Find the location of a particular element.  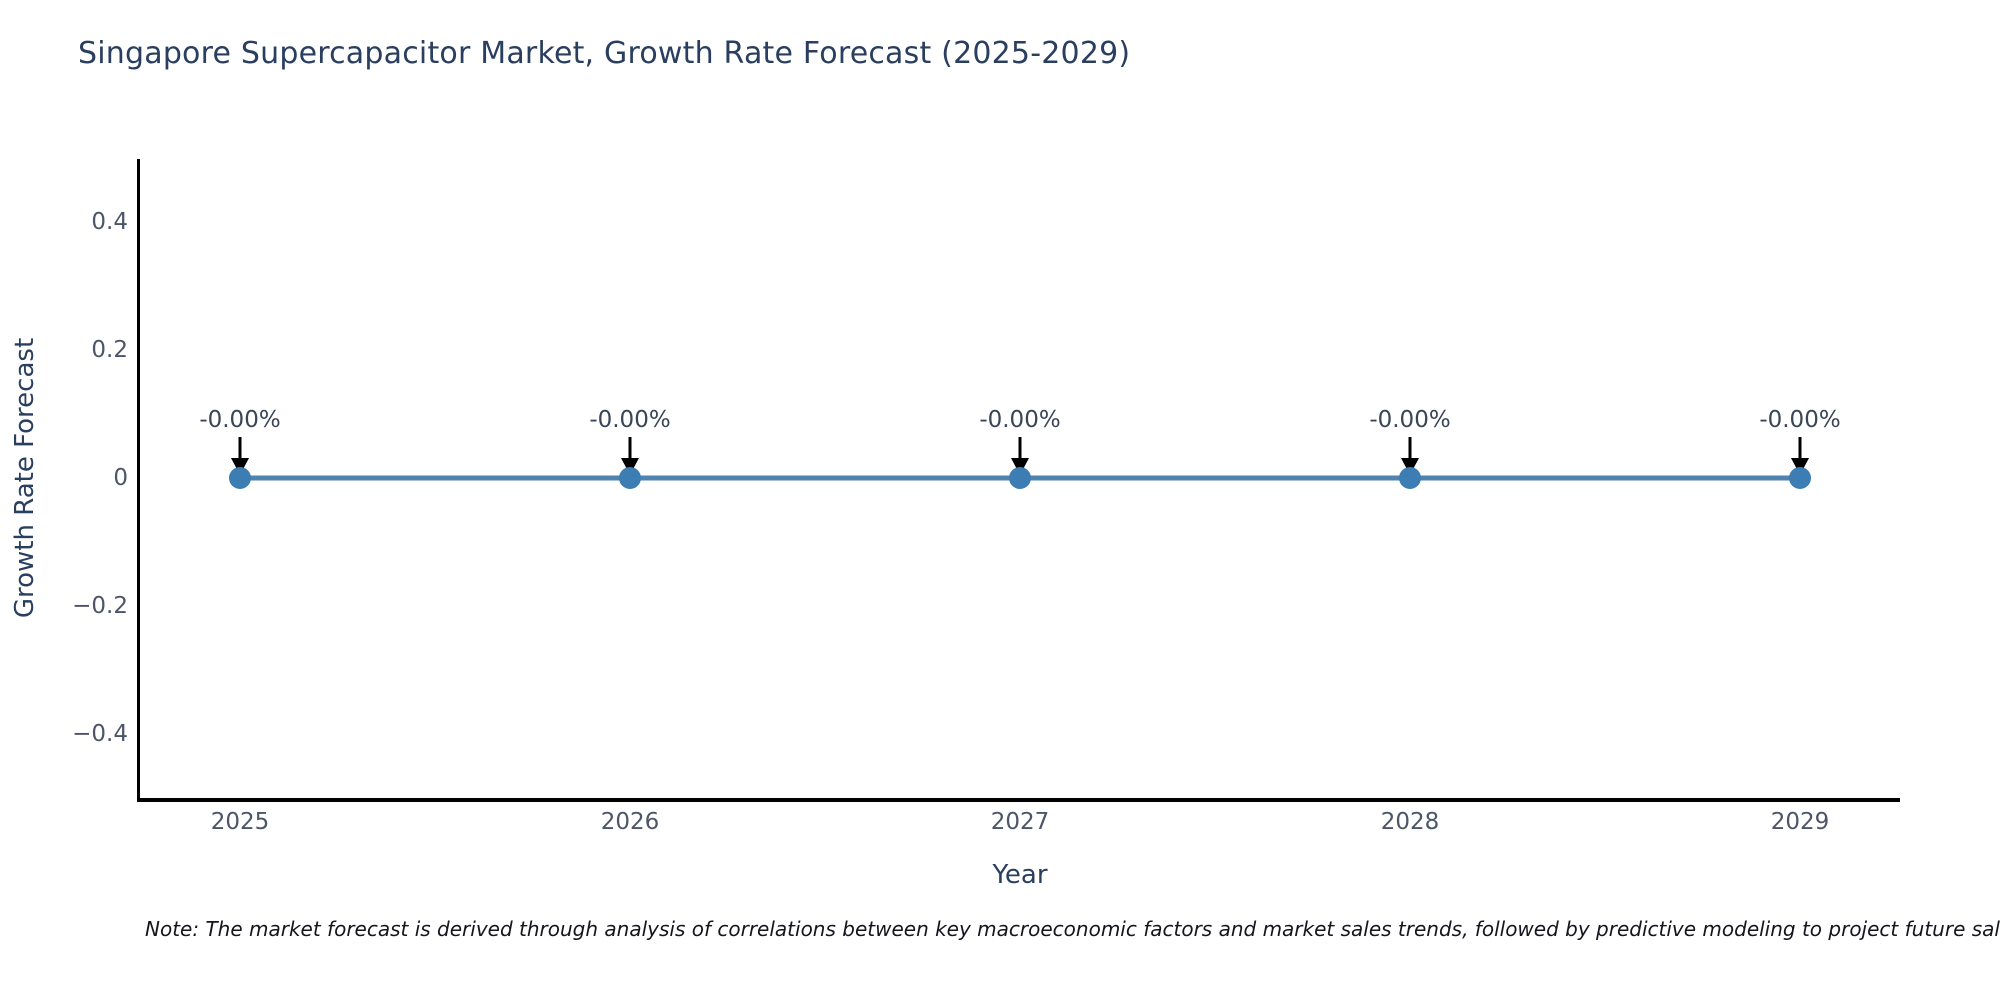

x-axis-title: Year is located at coordinates (1020, 875).